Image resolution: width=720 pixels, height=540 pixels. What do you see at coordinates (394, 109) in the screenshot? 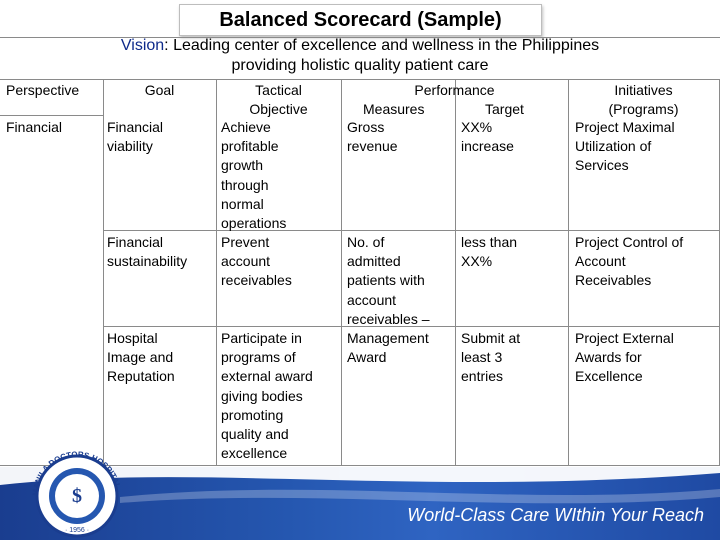
I see `header-measures: Measures` at bounding box center [394, 109].